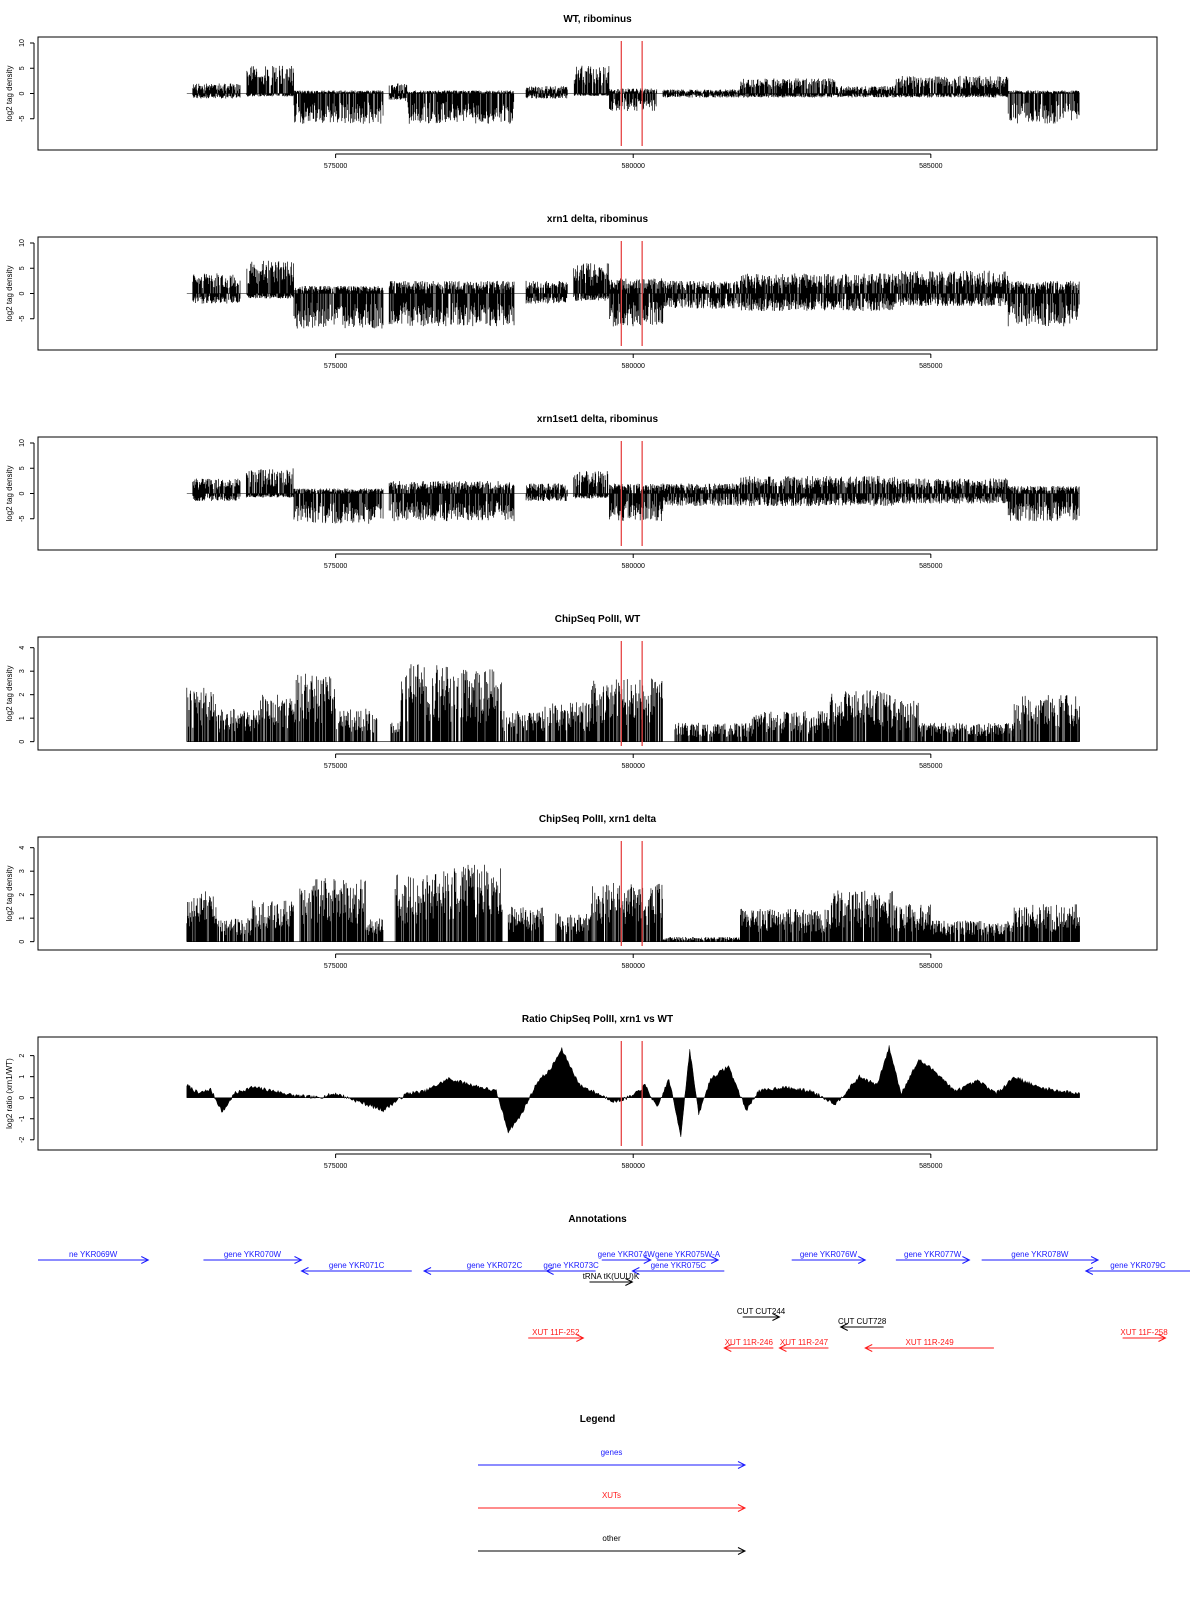 The image size is (1200, 1600). What do you see at coordinates (929, 1345) in the screenshot?
I see `annotation-xut: XUT 11R-249` at bounding box center [929, 1345].